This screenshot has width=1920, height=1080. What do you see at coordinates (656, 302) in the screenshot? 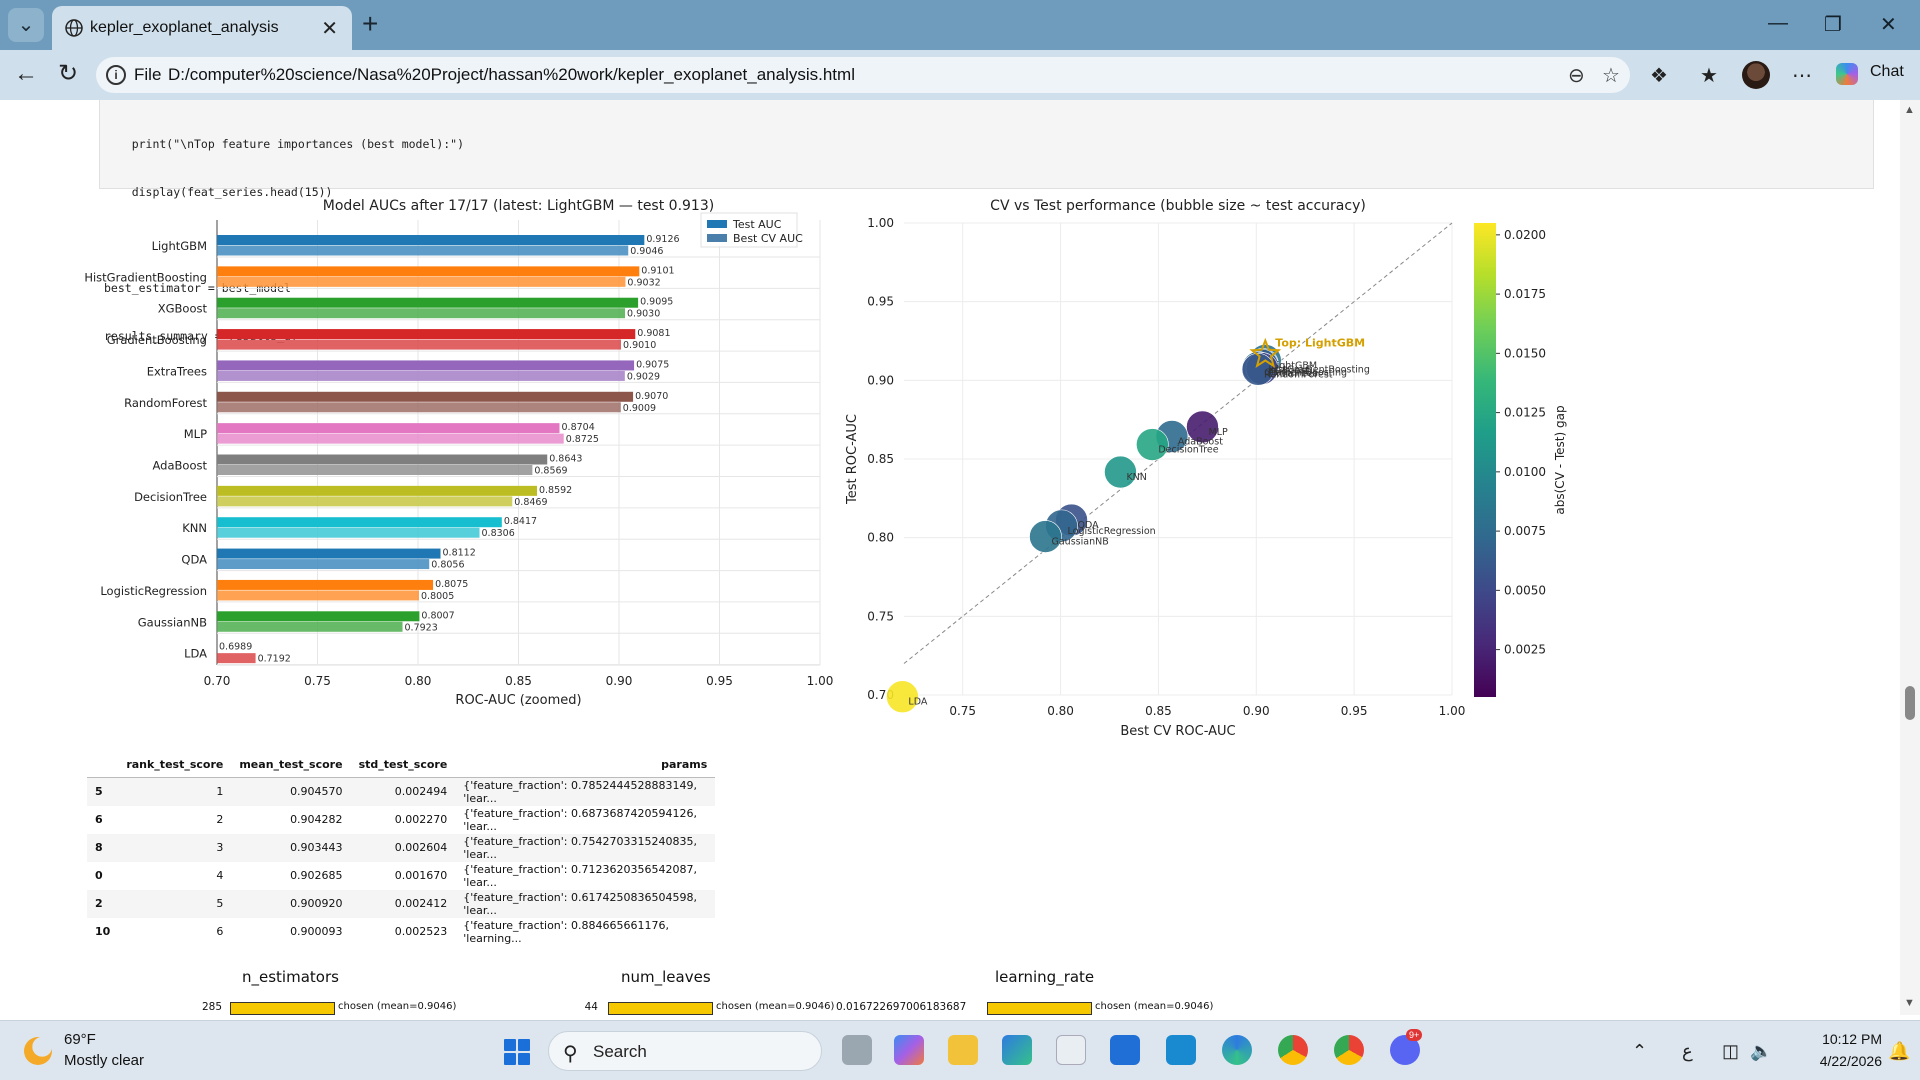
I see `data-label-test: 0.9095` at bounding box center [656, 302].